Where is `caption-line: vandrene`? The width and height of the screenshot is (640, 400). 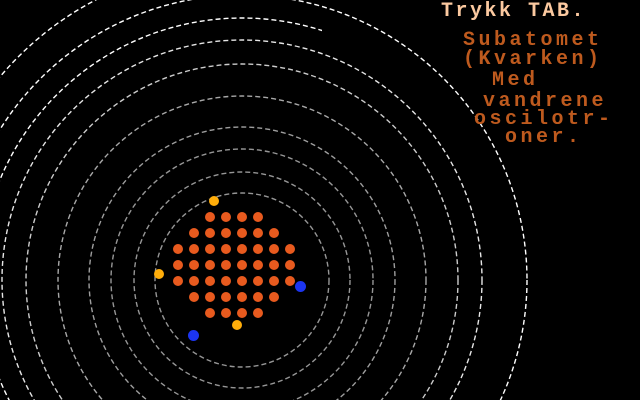 caption-line: vandrene is located at coordinates (545, 101).